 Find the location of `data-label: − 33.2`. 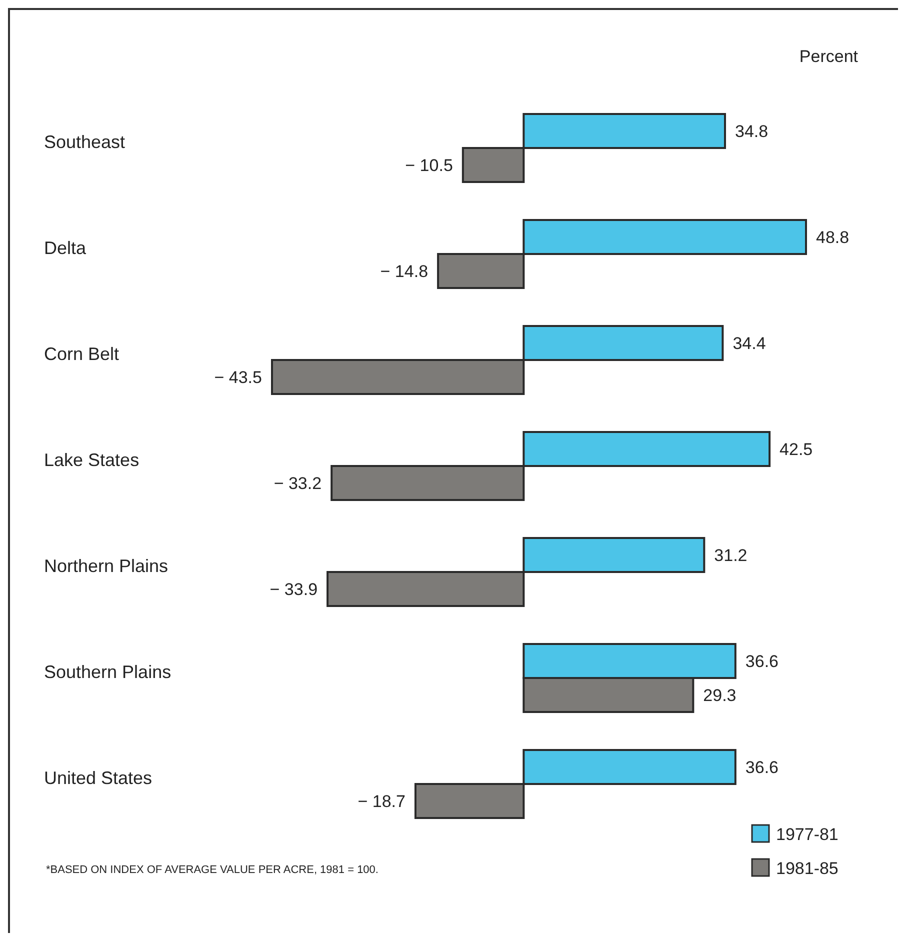

data-label: − 33.2 is located at coordinates (298, 483).